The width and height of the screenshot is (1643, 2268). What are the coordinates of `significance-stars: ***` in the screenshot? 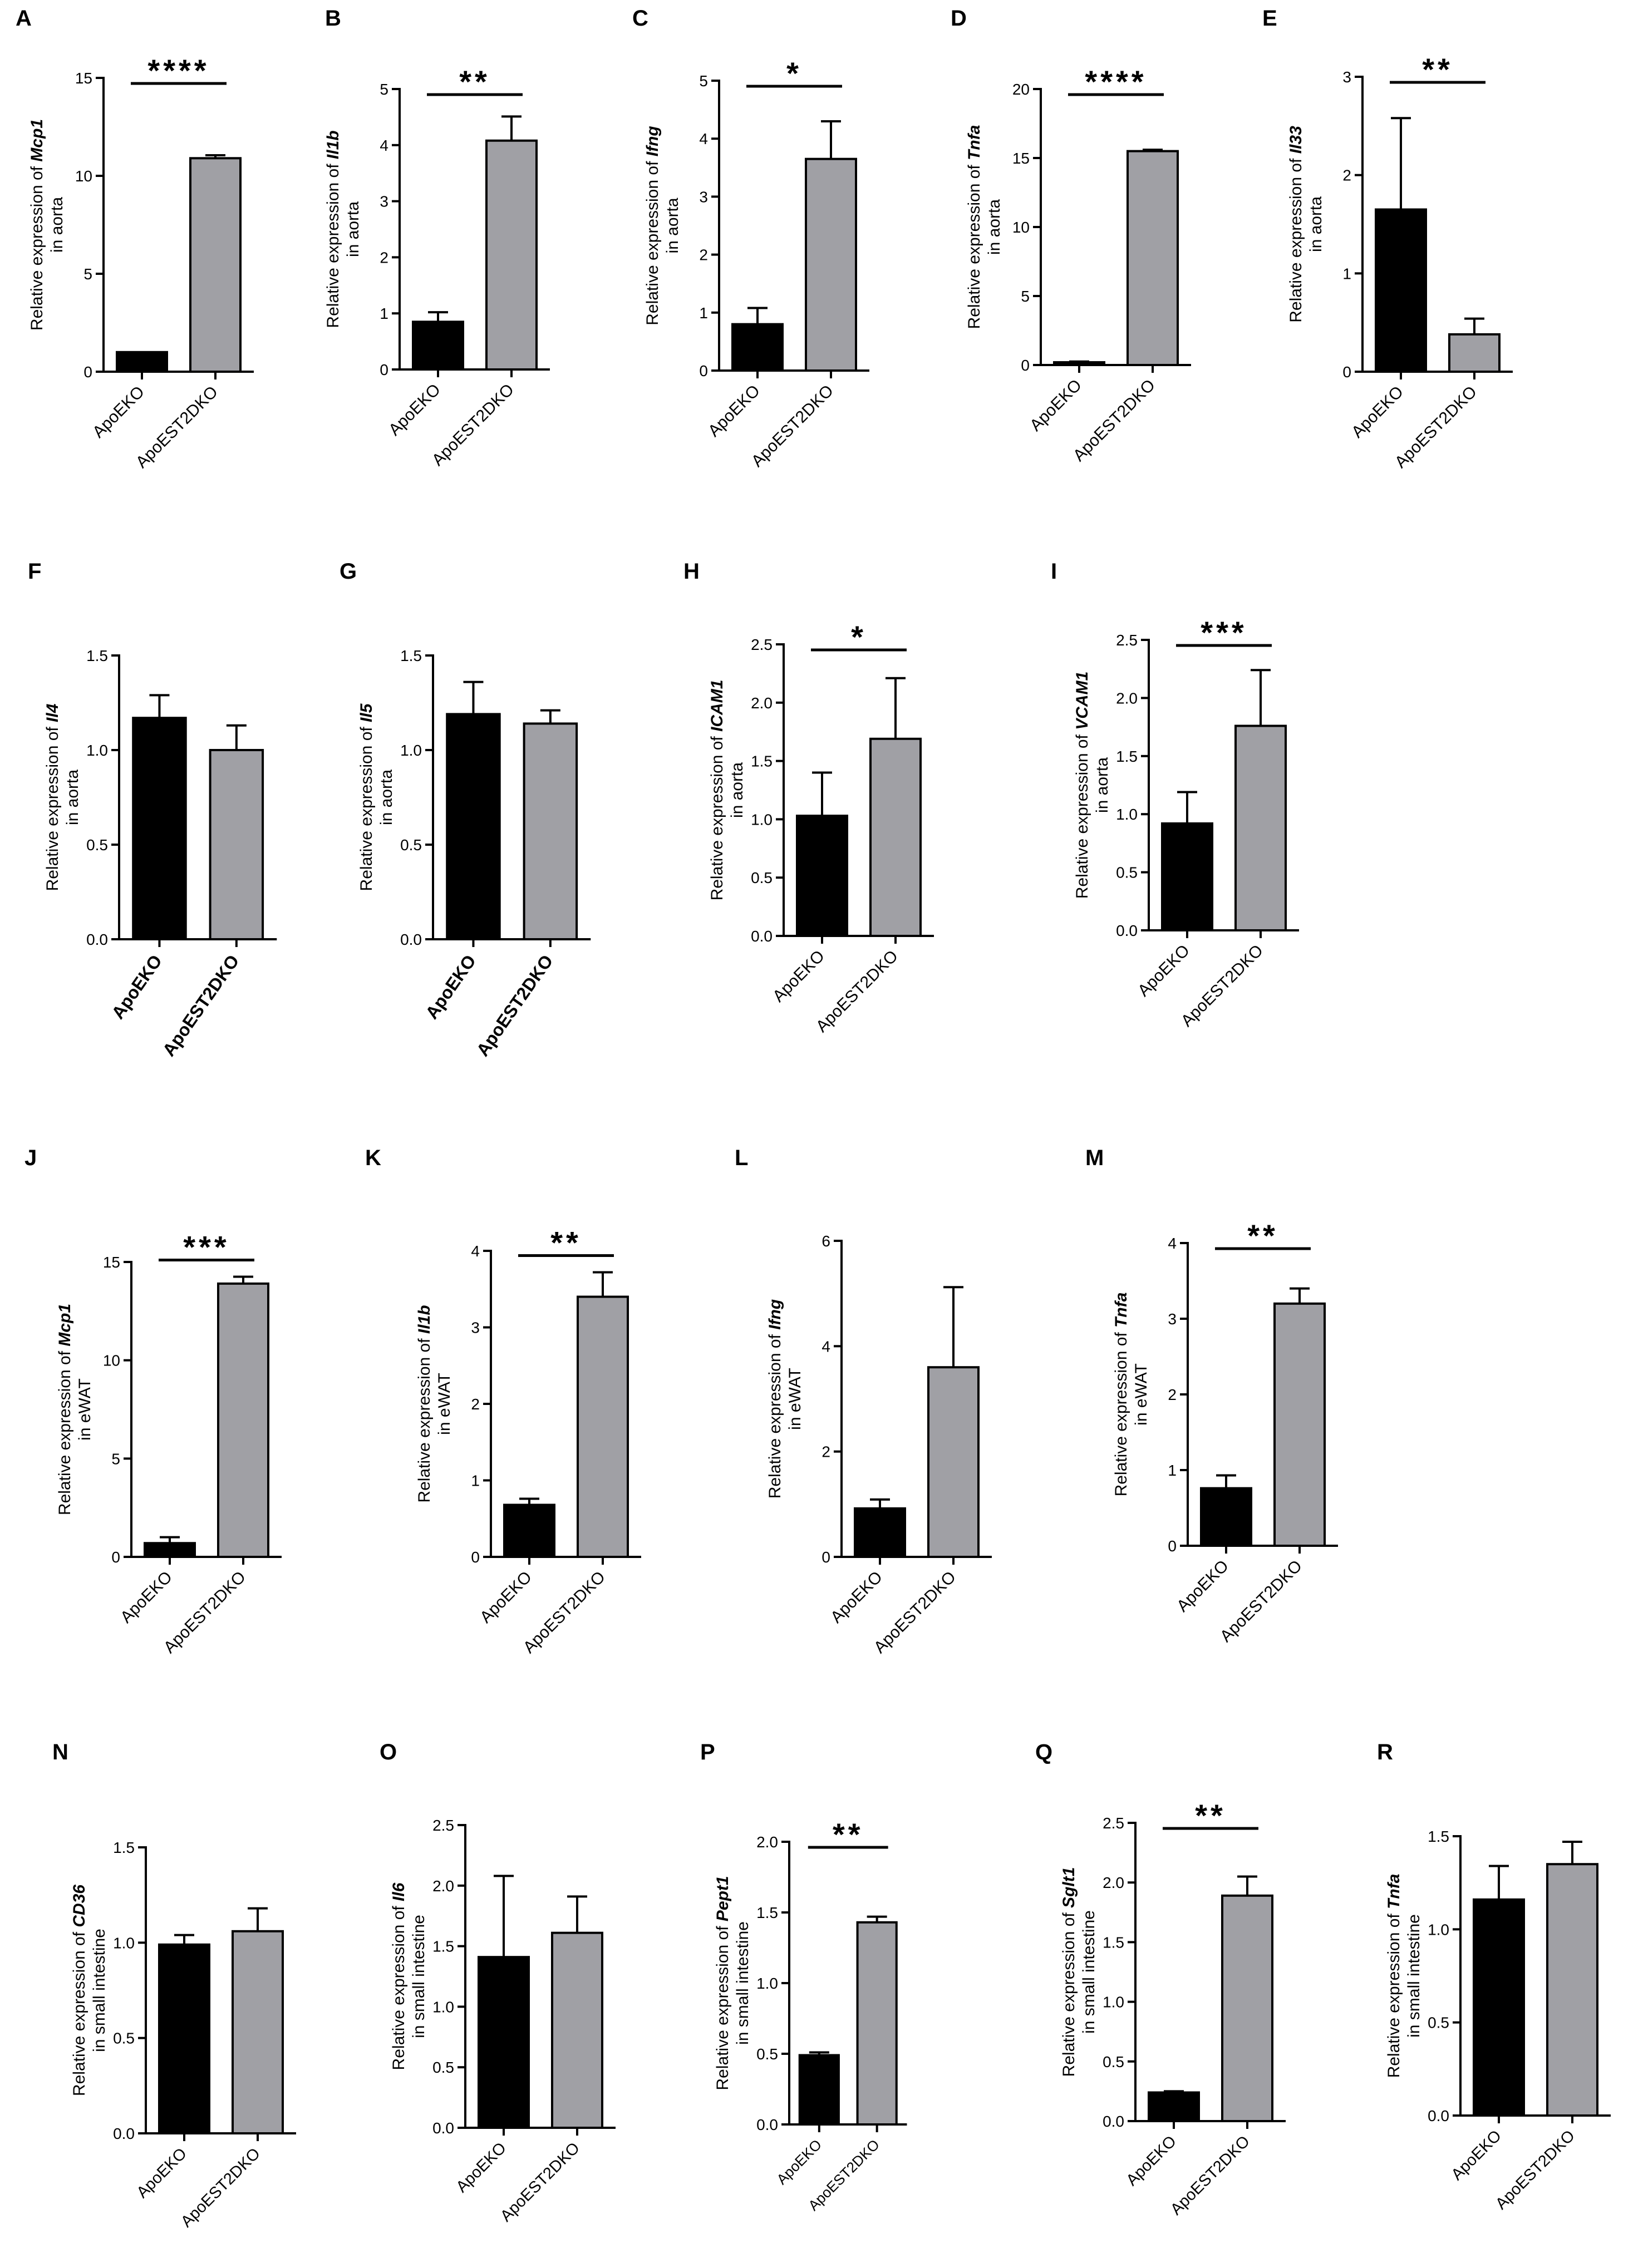 It's located at (206, 1247).